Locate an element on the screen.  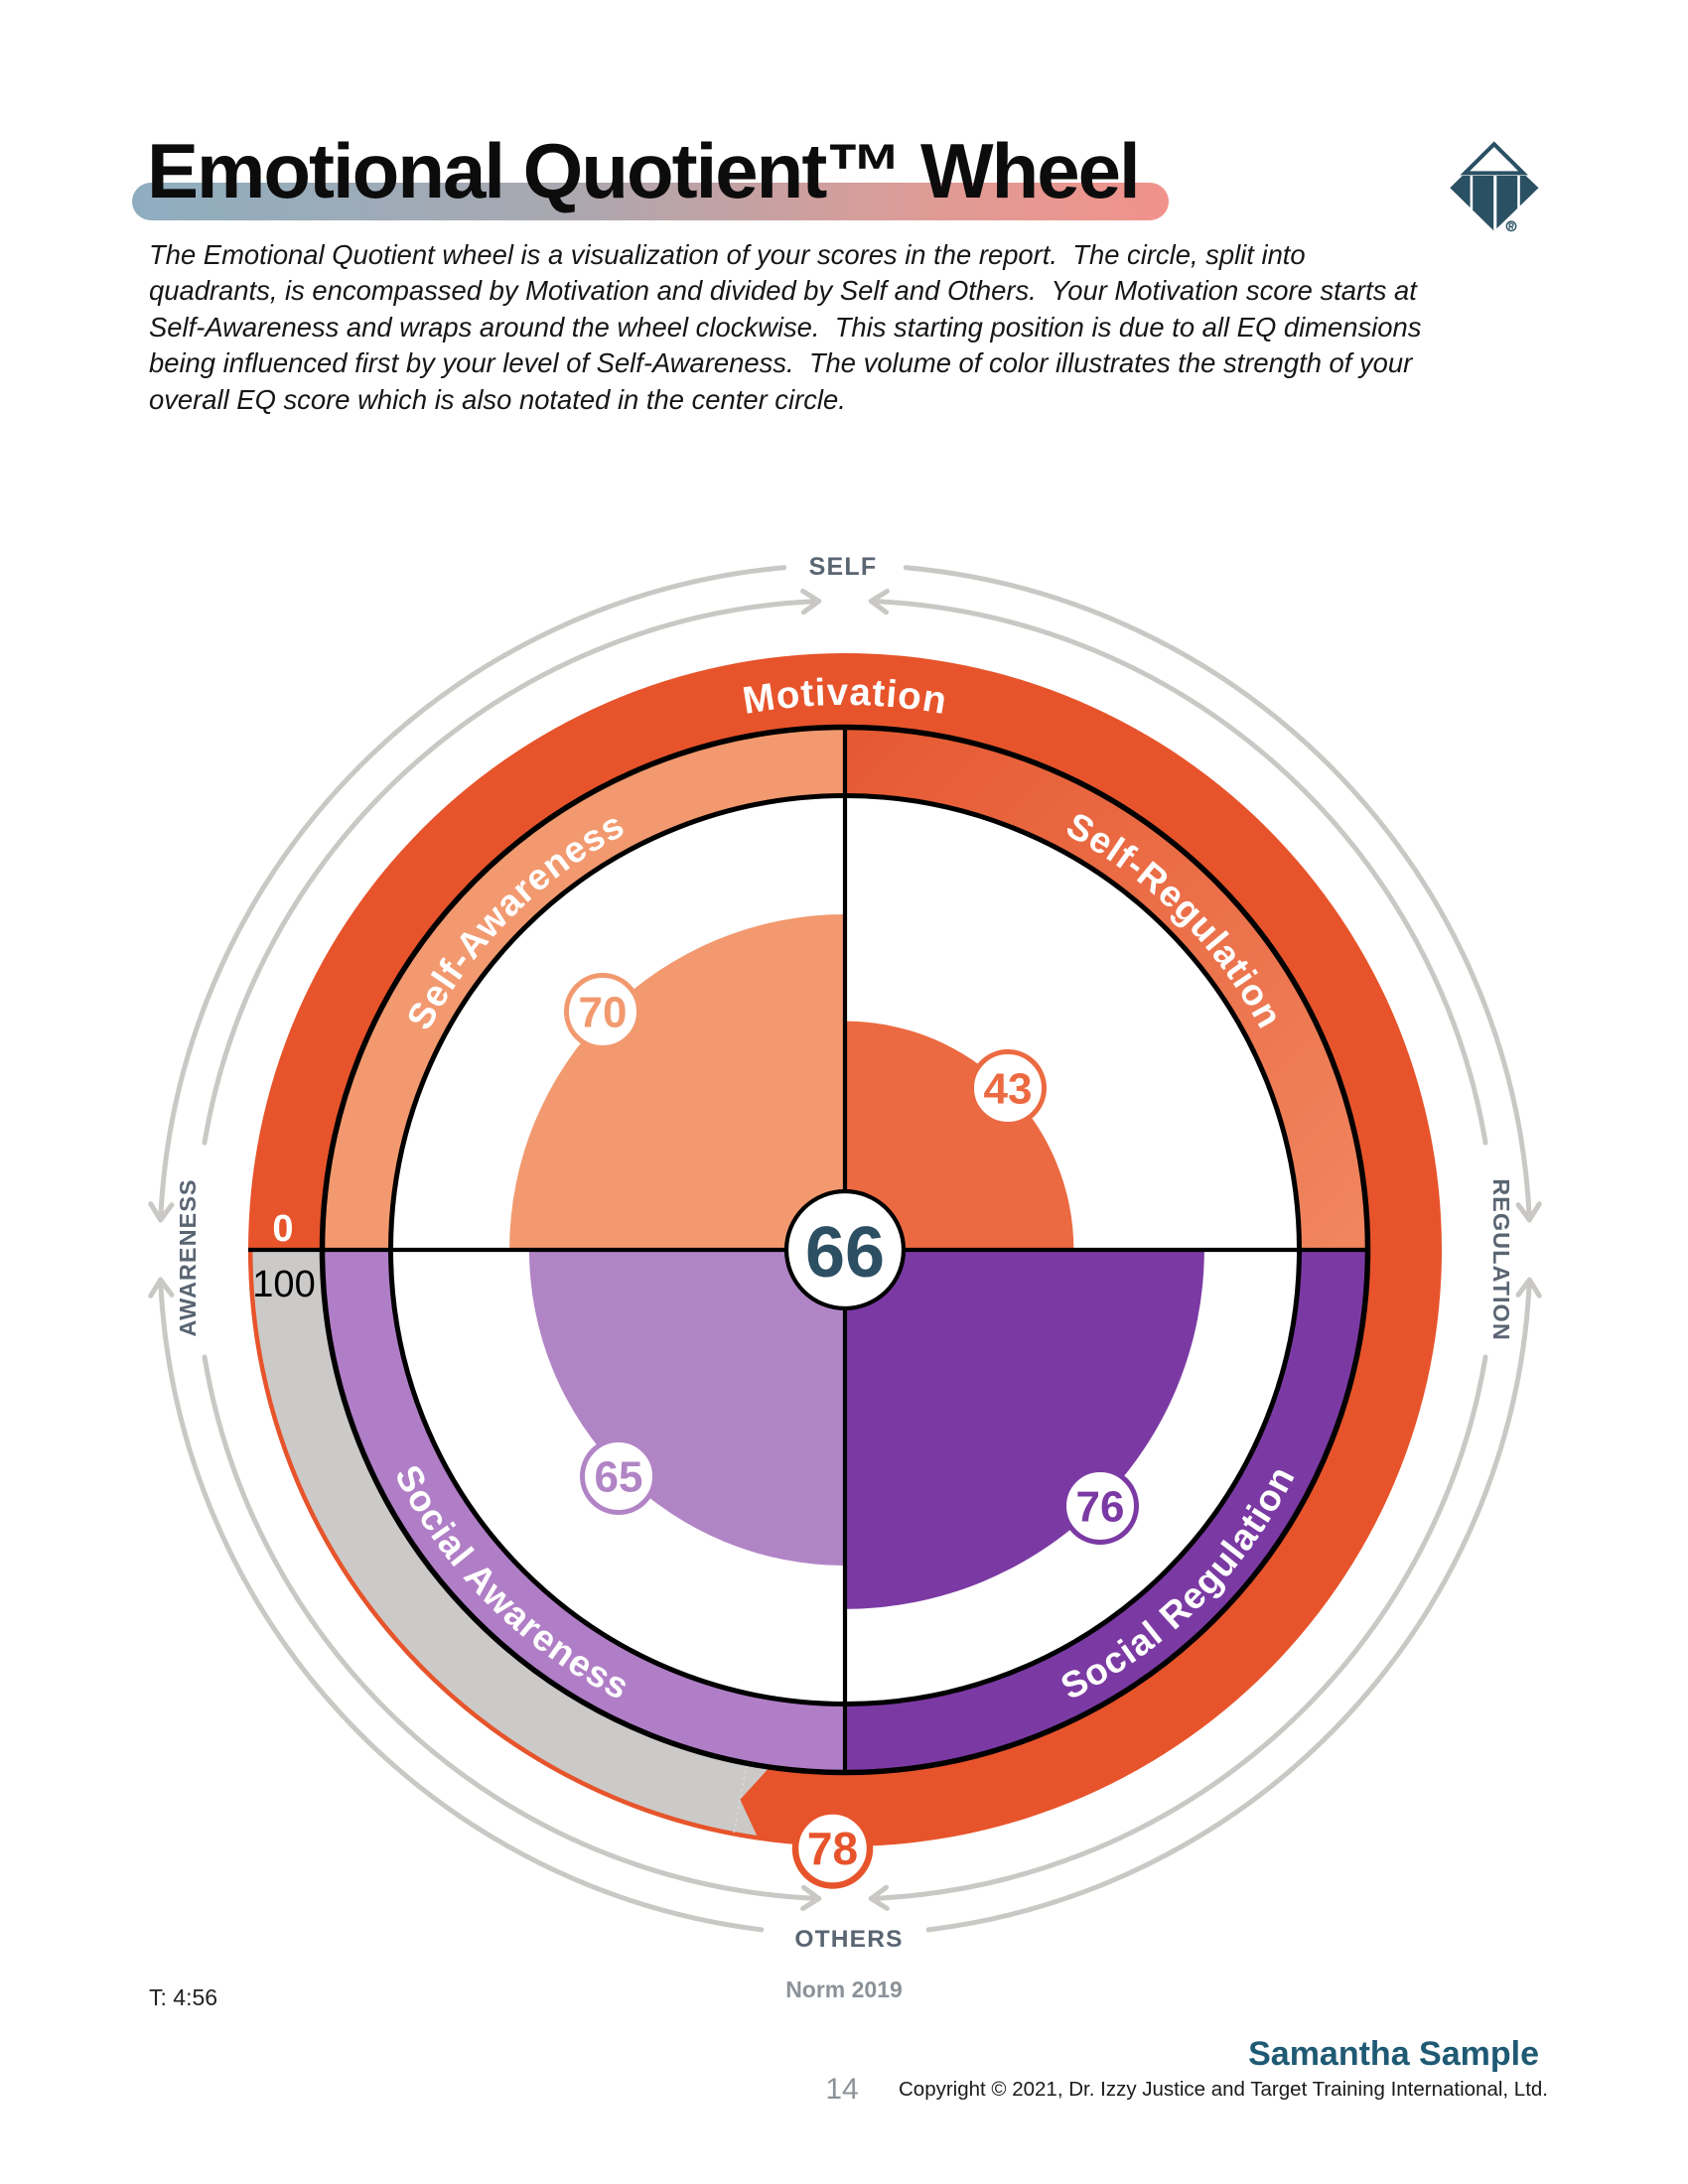
svg-text: 65 is located at coordinates (619, 1476).